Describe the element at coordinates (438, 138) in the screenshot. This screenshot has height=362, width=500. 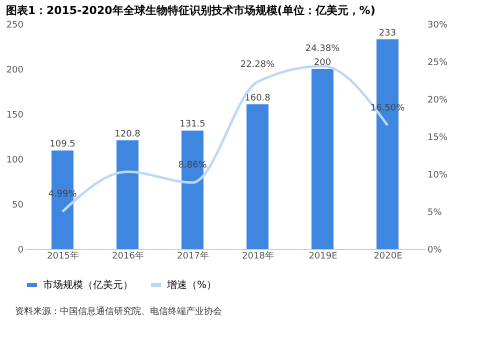
I see `y2-tick-label: 15%` at that location.